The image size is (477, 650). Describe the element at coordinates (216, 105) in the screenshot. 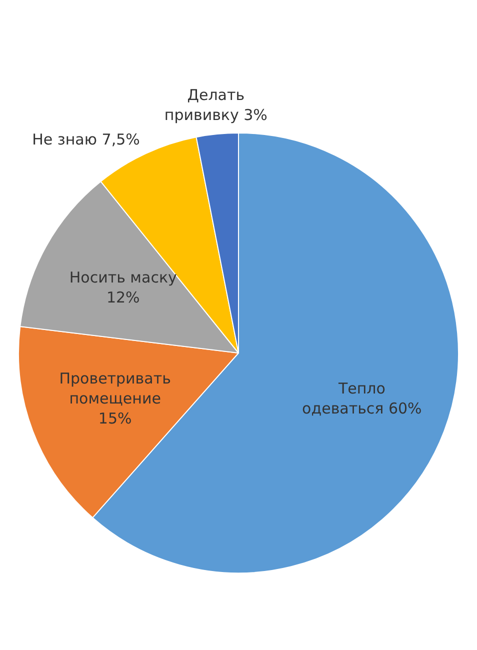

I see `slice-label: Делать прививку 3%` at that location.